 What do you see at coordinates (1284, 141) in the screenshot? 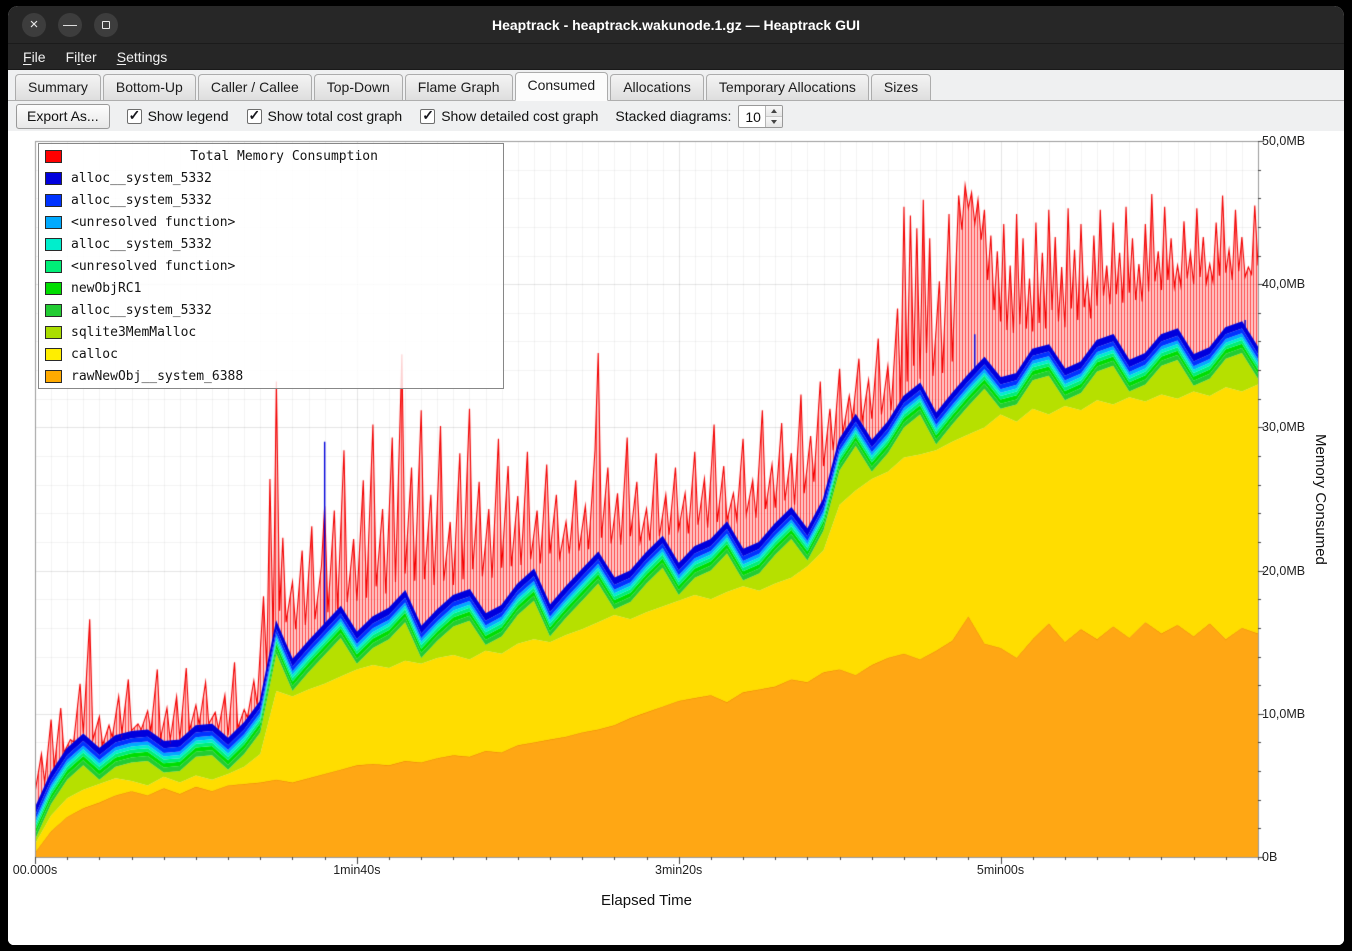
I see `y-tick-label: 50,0MB` at bounding box center [1284, 141].